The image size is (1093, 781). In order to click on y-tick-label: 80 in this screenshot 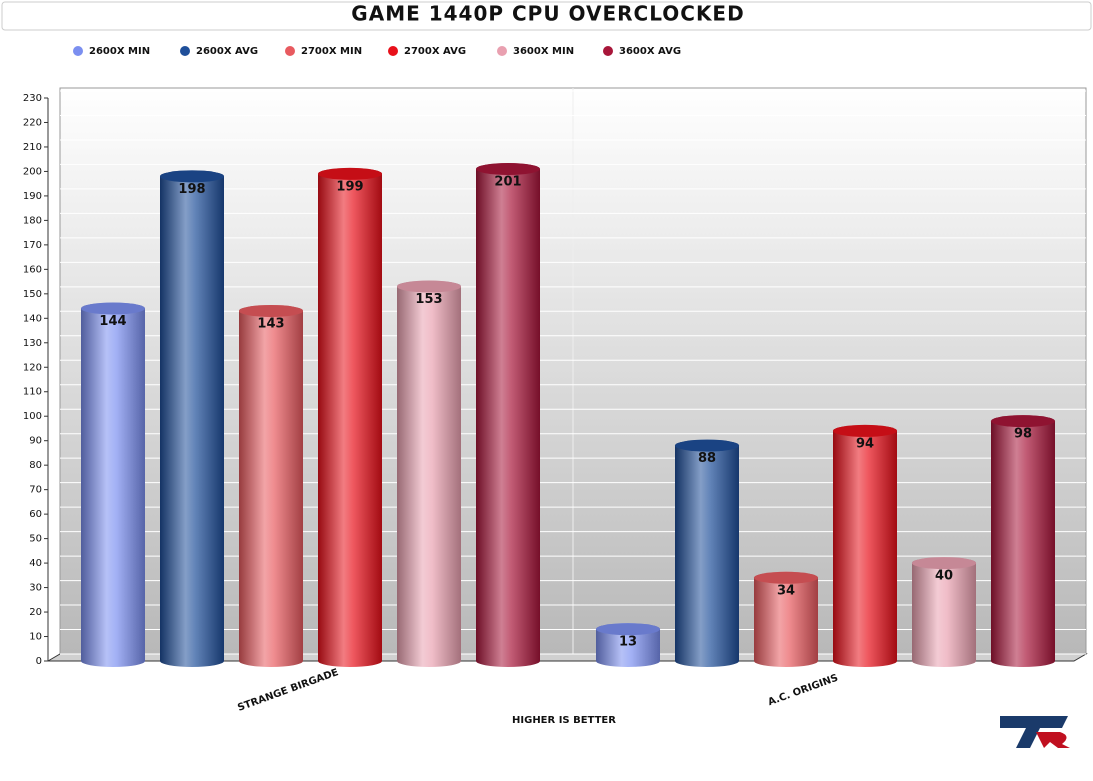, I will do `click(35, 465)`.